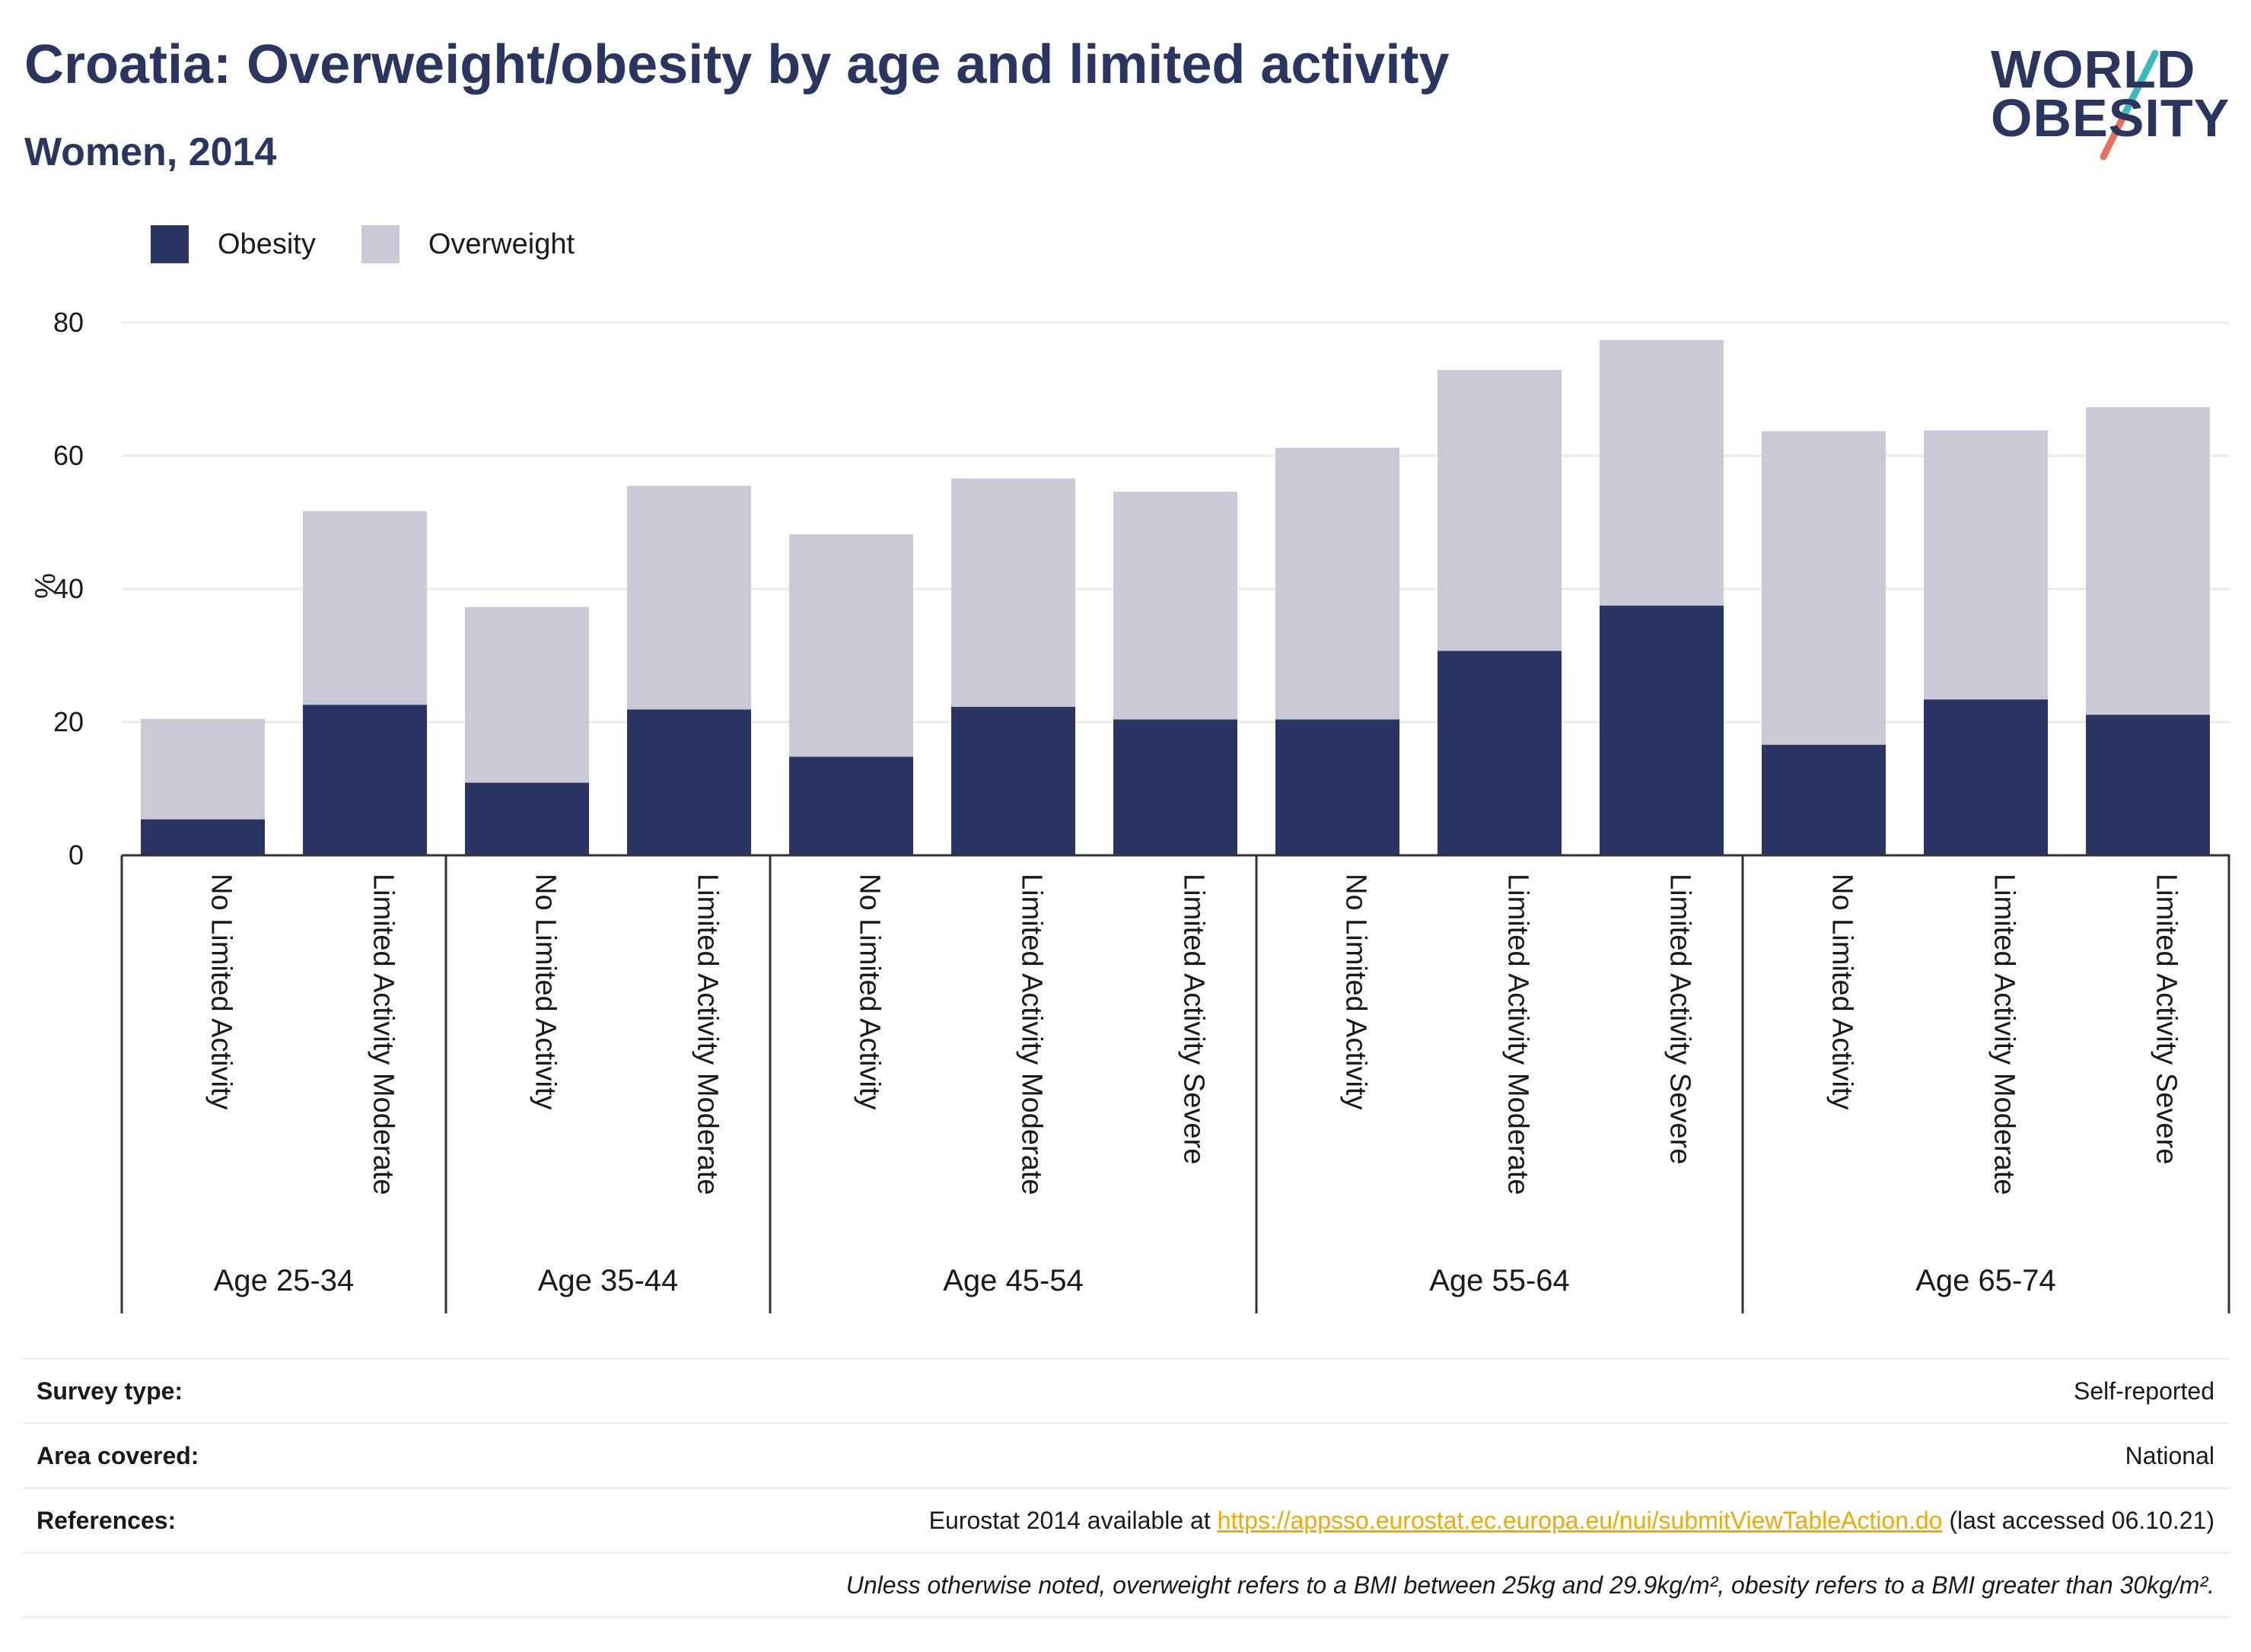 The image size is (2251, 1652). I want to click on y-tick-label: 60, so click(68, 455).